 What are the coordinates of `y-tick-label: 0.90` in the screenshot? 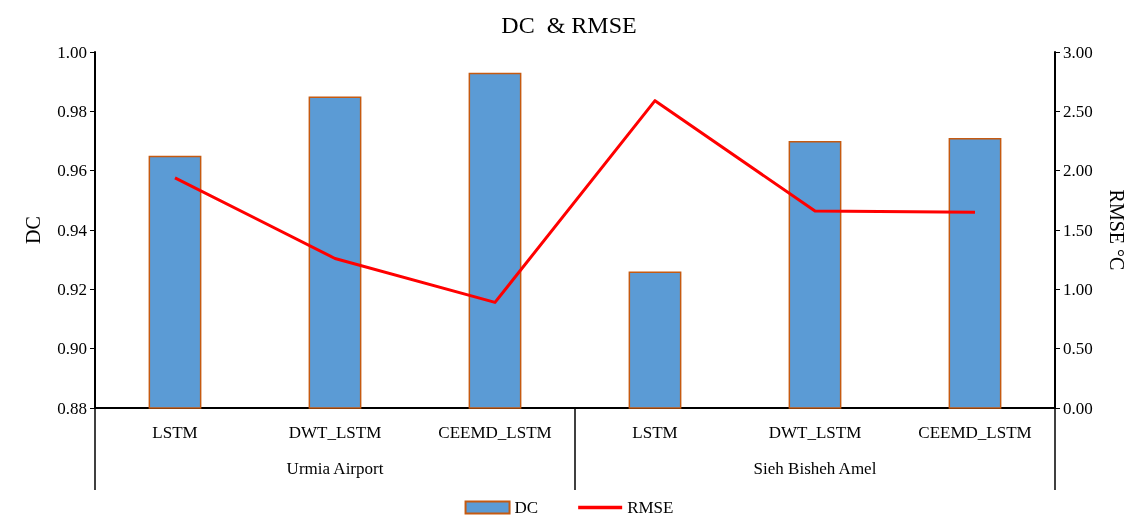 It's located at (72, 349).